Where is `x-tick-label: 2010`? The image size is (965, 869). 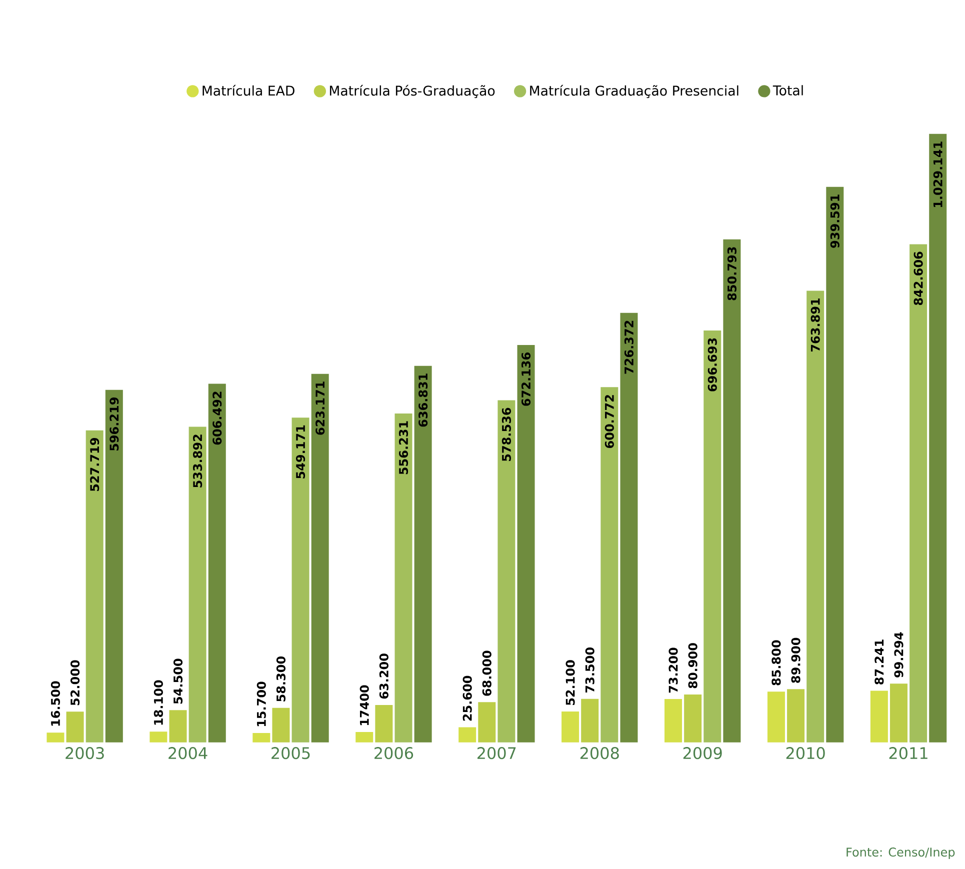 x-tick-label: 2010 is located at coordinates (805, 753).